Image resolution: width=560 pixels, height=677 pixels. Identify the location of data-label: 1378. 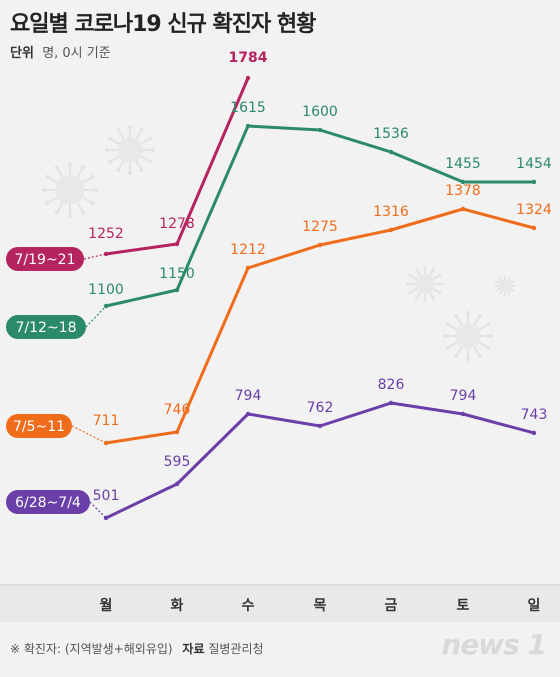
(463, 191).